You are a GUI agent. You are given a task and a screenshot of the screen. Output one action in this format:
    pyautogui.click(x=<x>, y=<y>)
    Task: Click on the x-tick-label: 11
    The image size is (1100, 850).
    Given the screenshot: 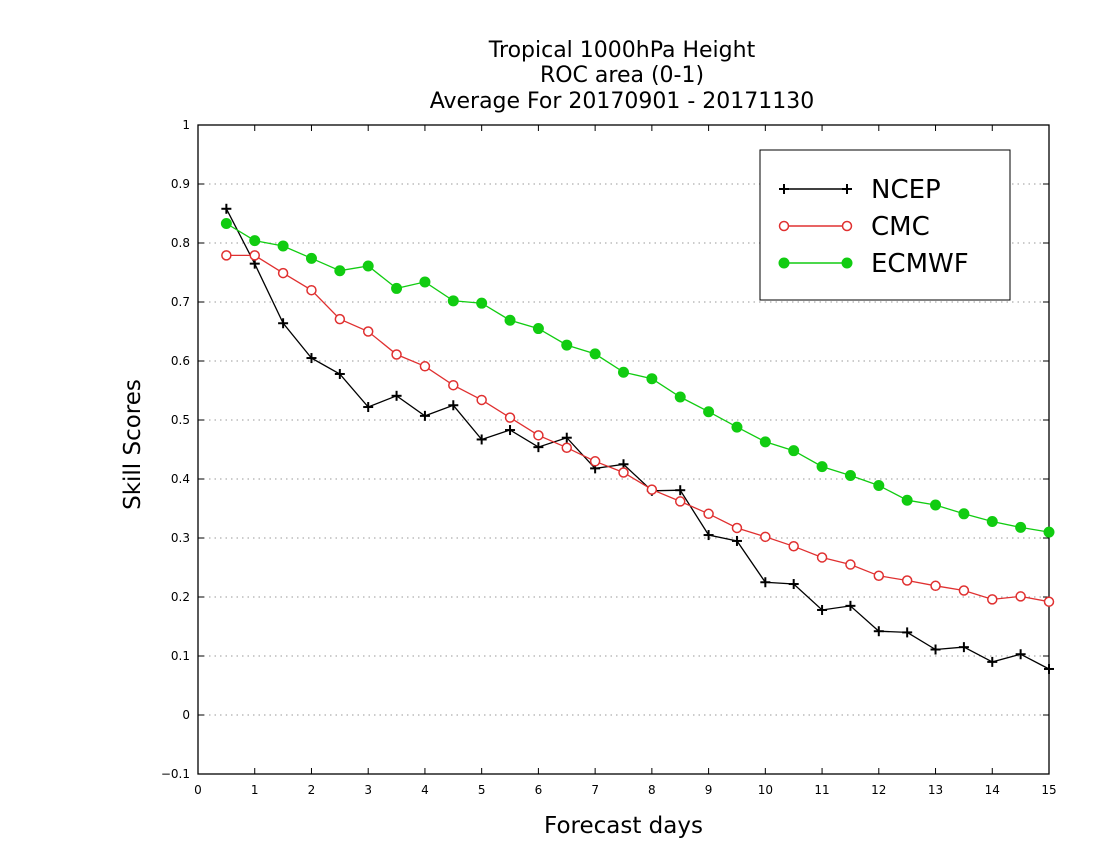 What is the action you would take?
    pyautogui.click(x=821, y=790)
    